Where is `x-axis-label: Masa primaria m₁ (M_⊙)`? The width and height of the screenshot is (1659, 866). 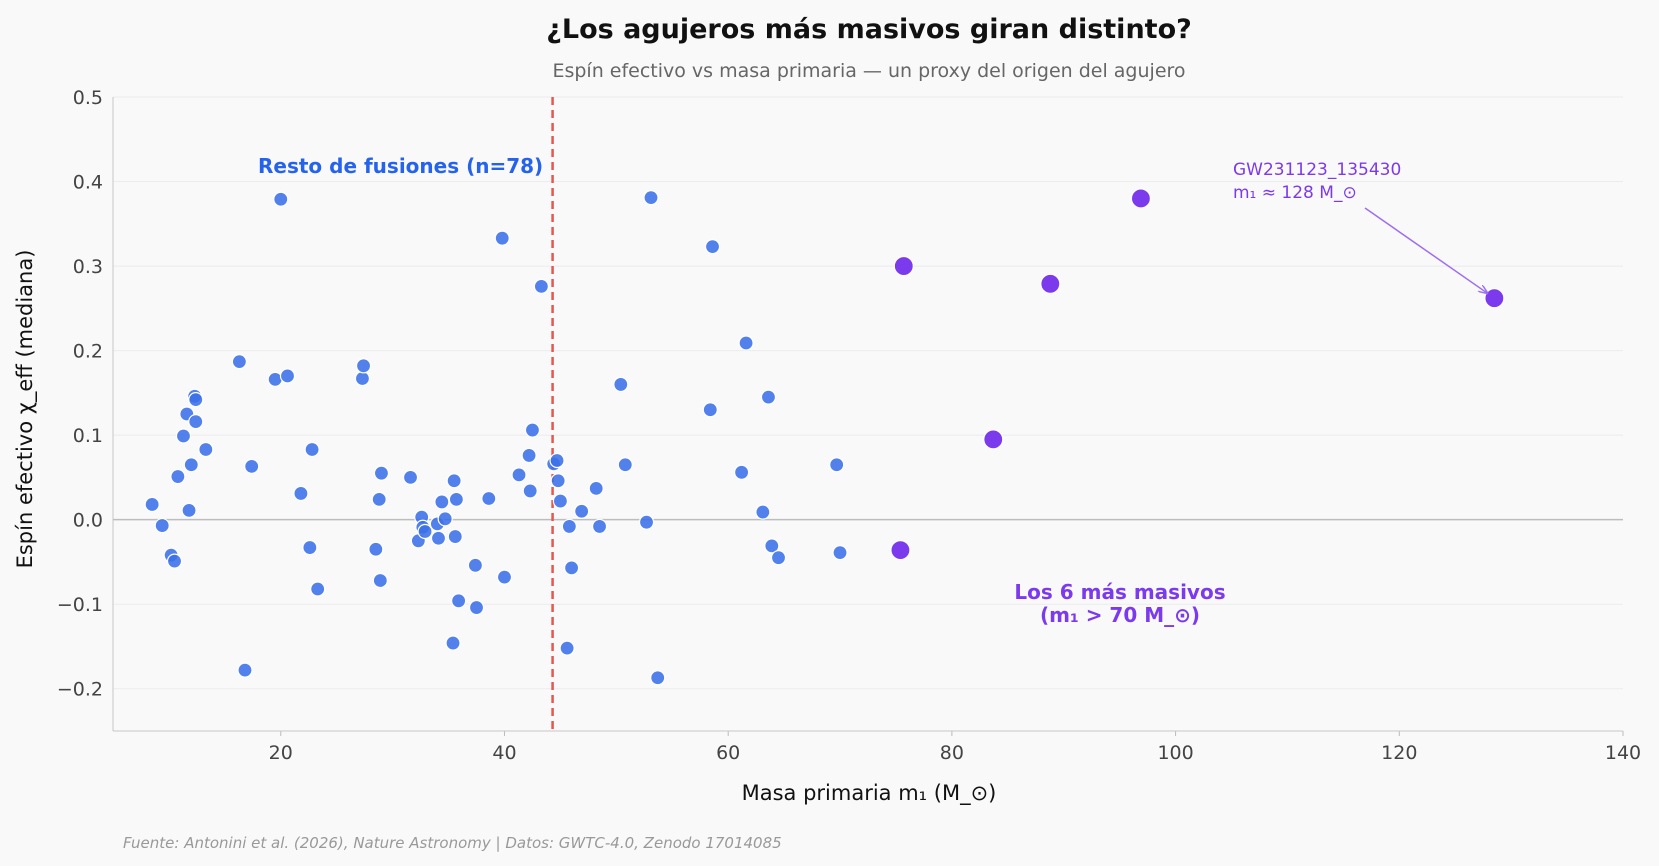 x-axis-label: Masa primaria m₁ (M_⊙) is located at coordinates (869, 793).